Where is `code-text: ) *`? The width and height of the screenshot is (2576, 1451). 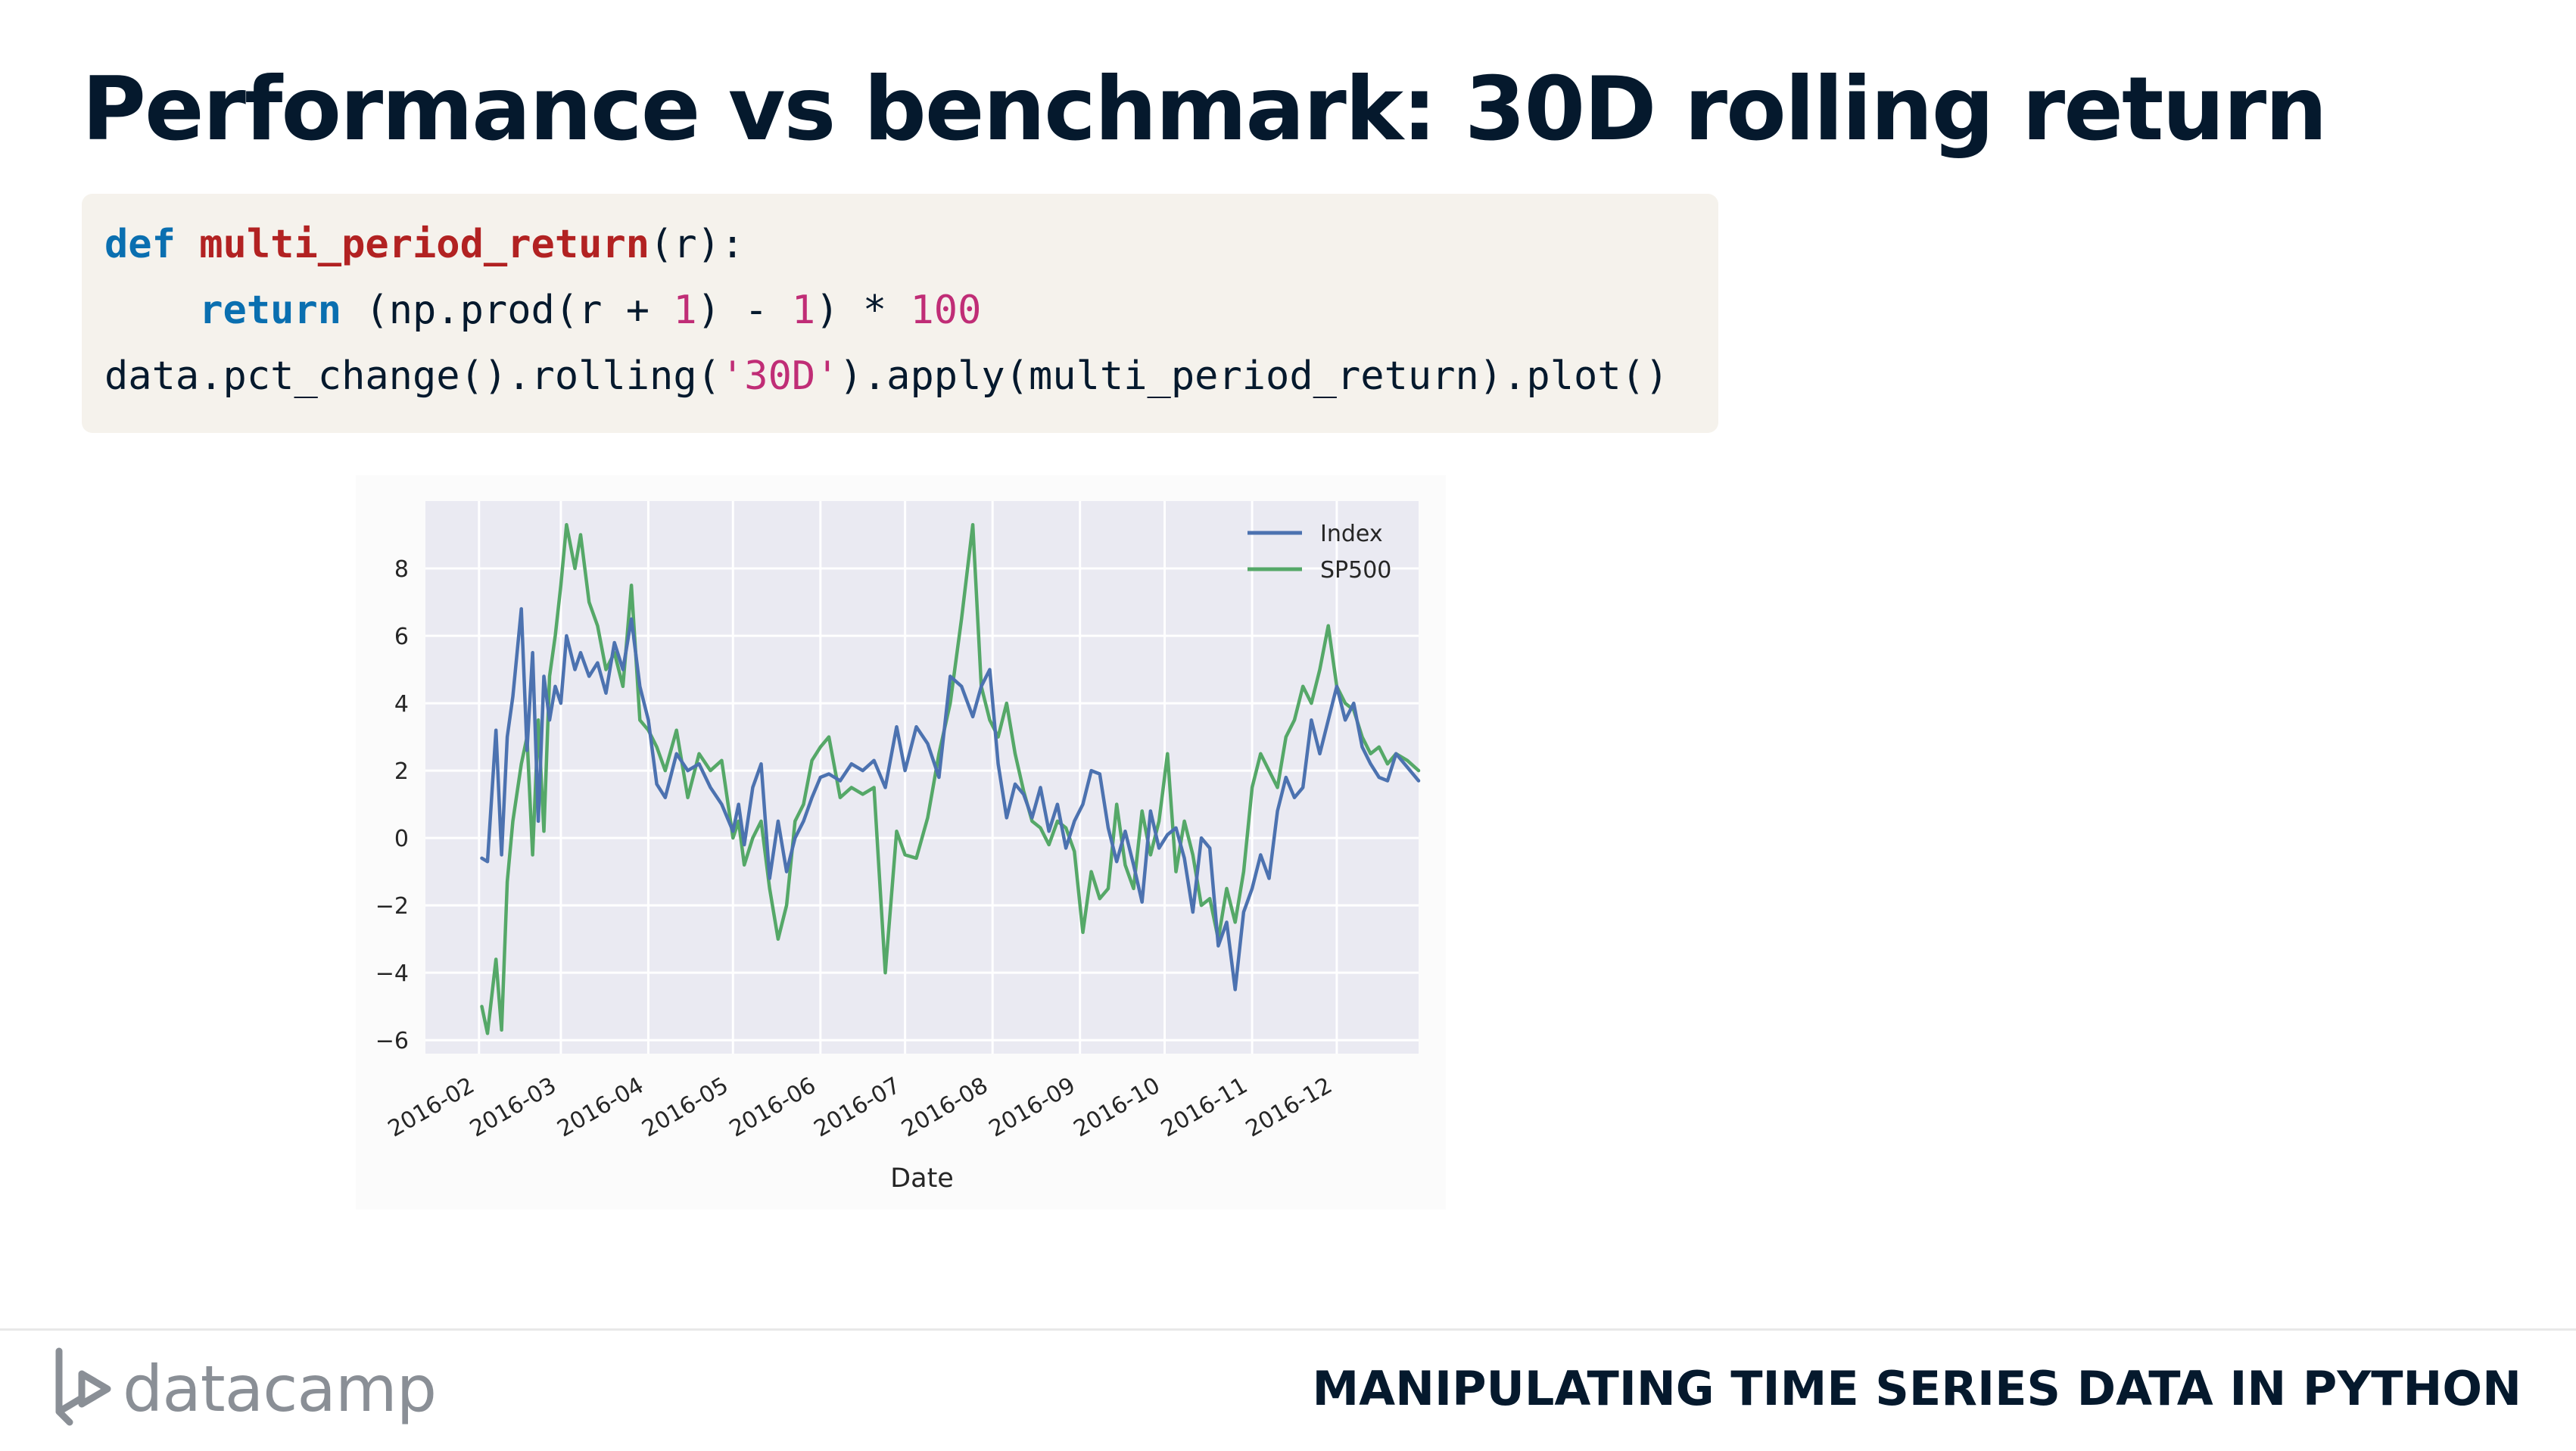 code-text: ) * is located at coordinates (863, 310).